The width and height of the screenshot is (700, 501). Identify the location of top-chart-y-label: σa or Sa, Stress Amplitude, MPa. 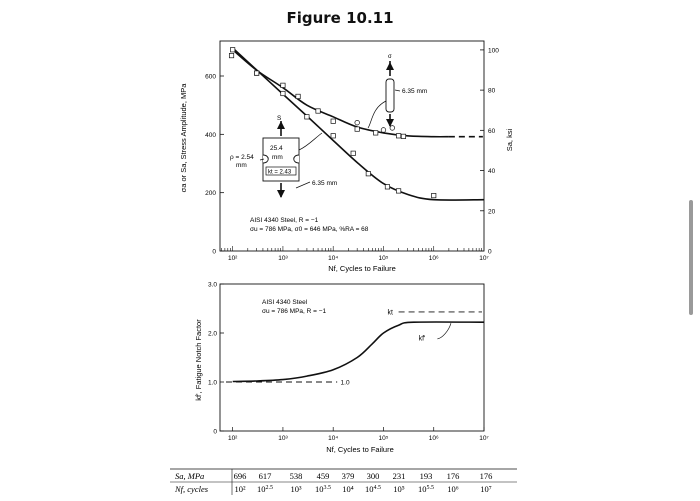
(183, 138).